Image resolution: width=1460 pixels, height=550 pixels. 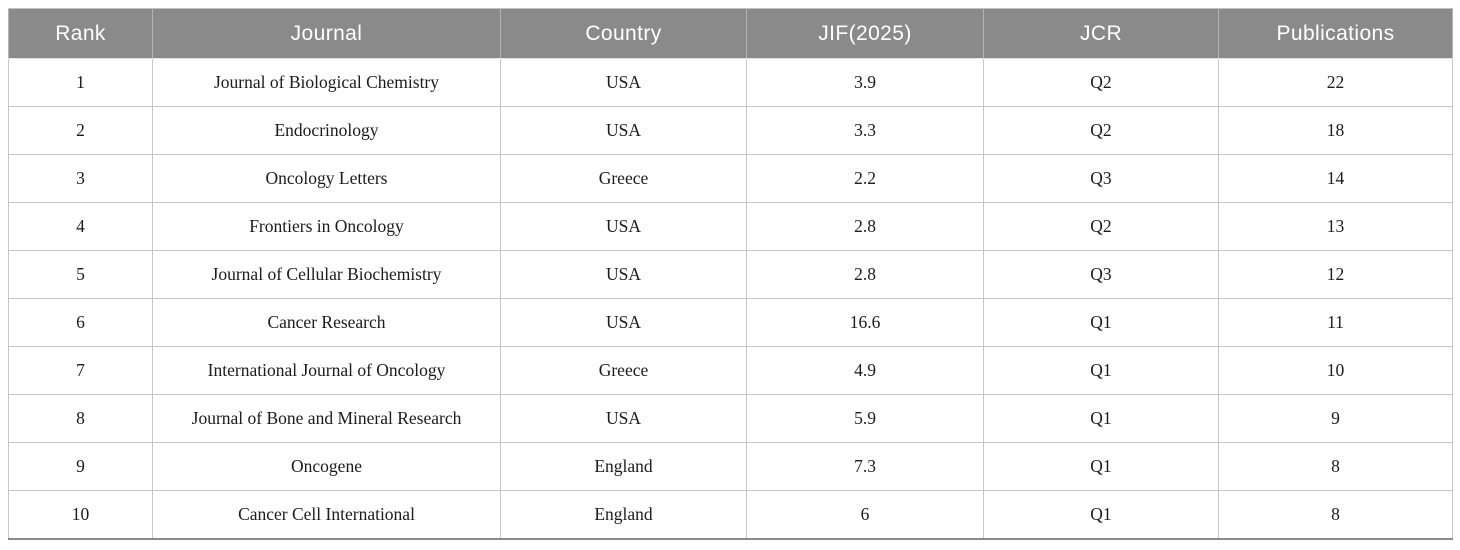 I want to click on cell-rank: 10, so click(x=80, y=515).